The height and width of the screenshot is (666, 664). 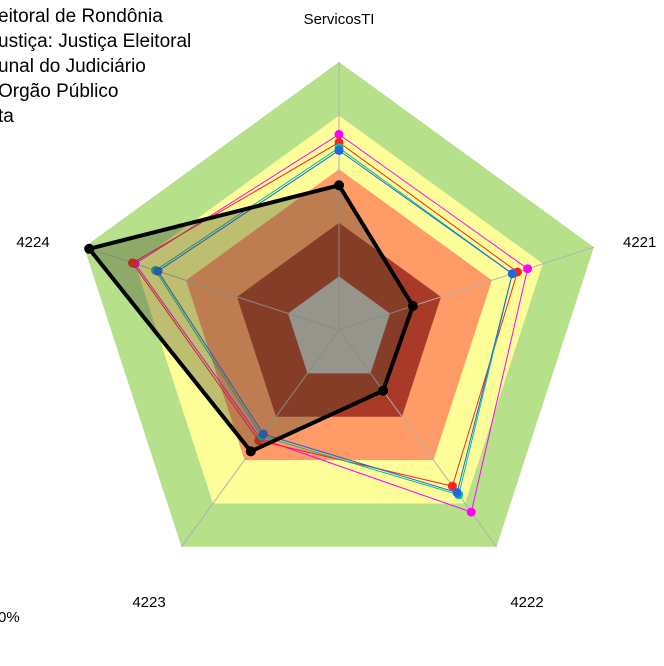 What do you see at coordinates (526, 602) in the screenshot?
I see `axis-label-4222: 4222` at bounding box center [526, 602].